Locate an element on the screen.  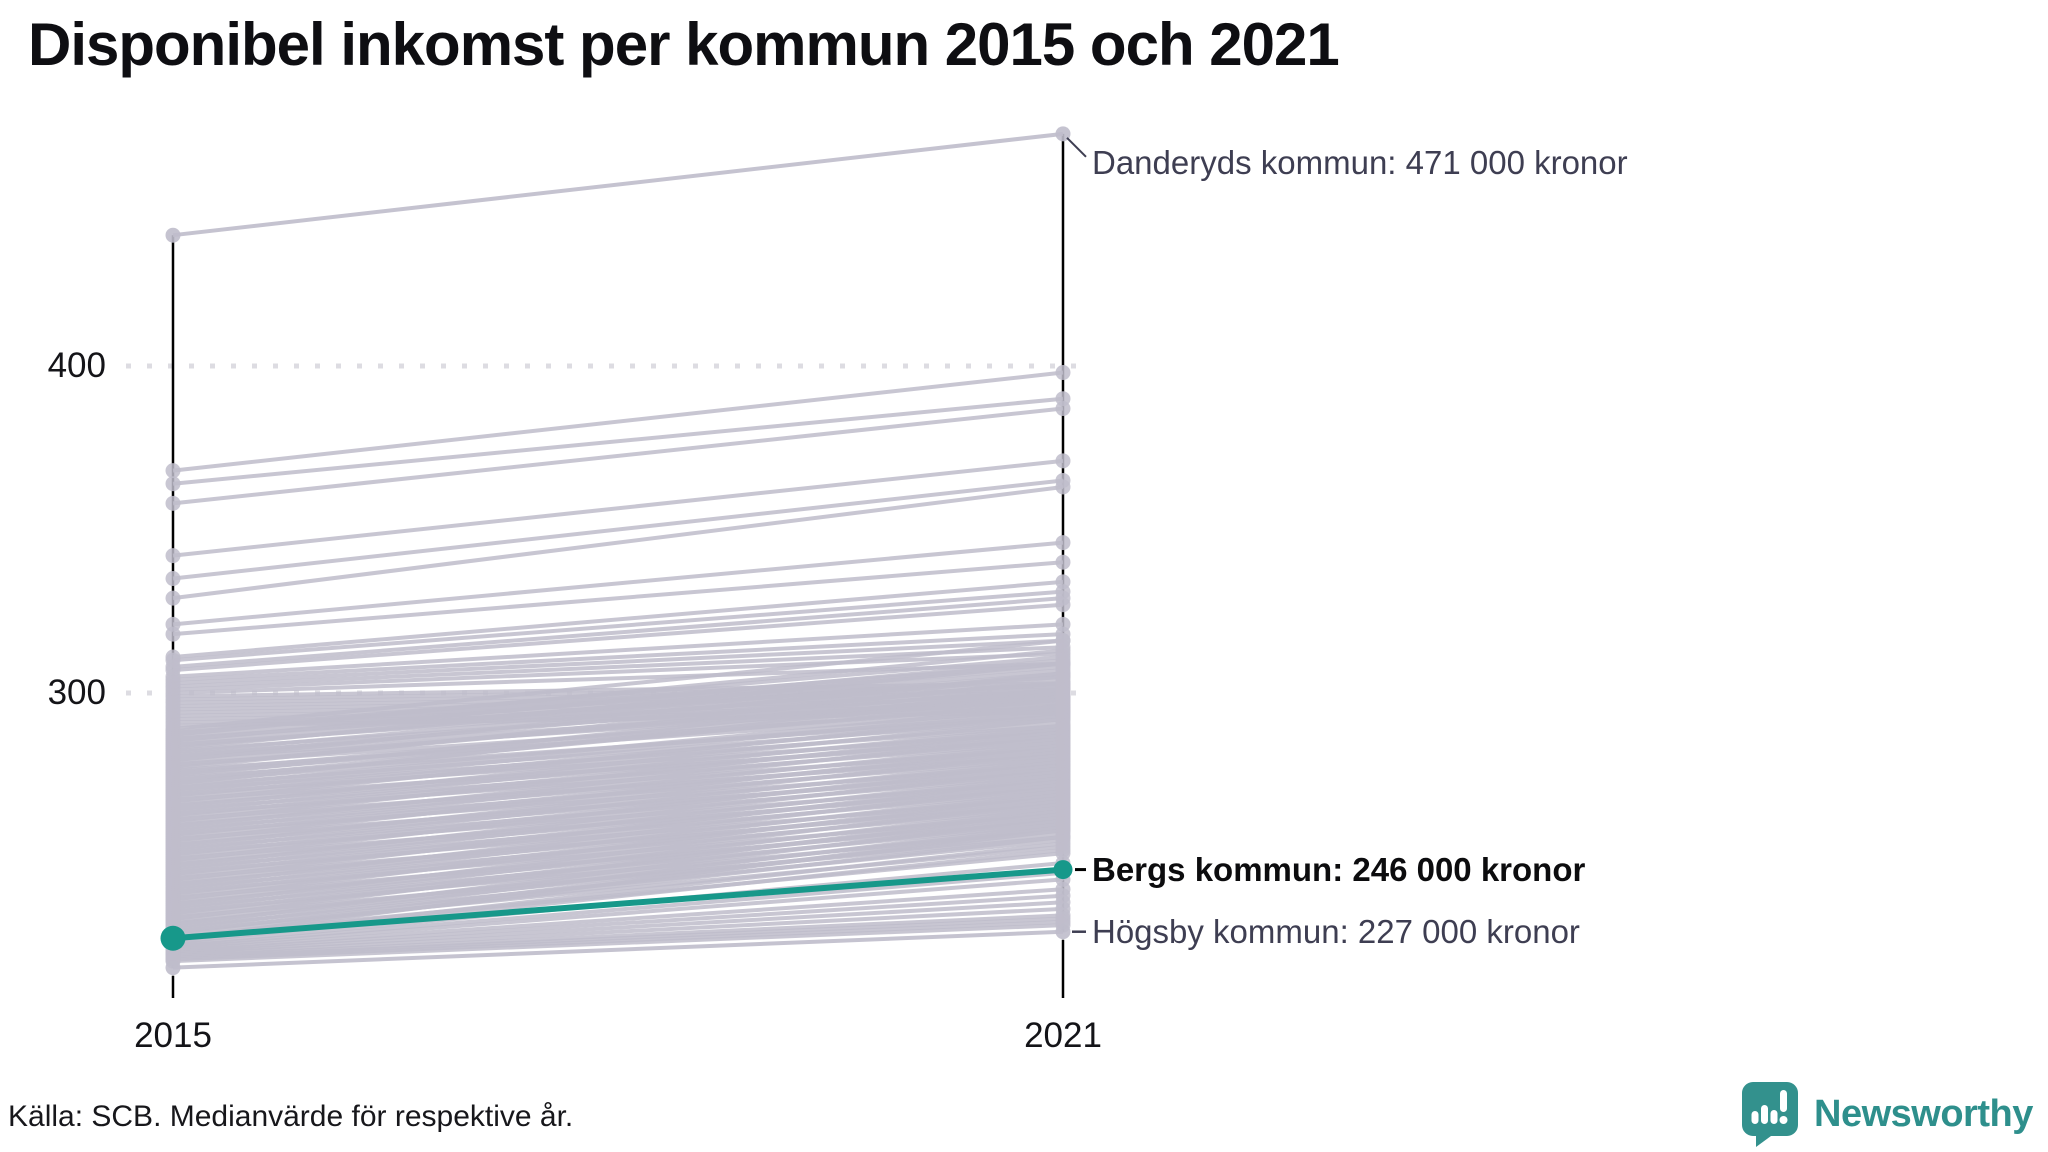
annotation-hogsby: Högsby kommun: 227 000 kronor is located at coordinates (1336, 931).